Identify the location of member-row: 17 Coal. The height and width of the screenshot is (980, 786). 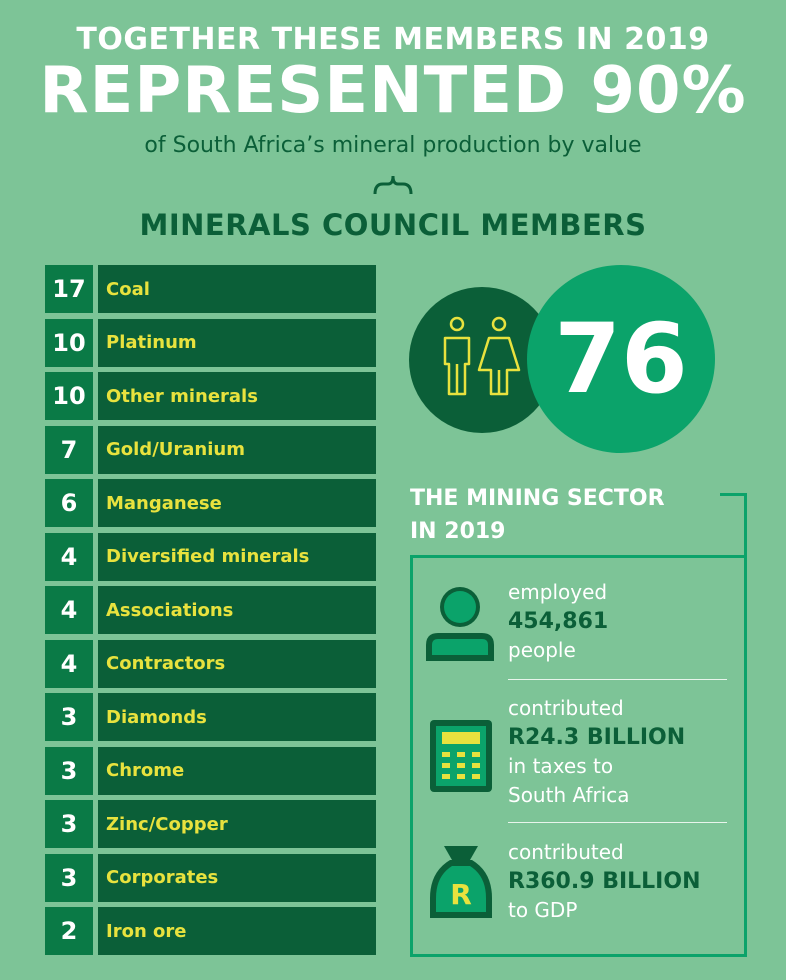
(210, 289).